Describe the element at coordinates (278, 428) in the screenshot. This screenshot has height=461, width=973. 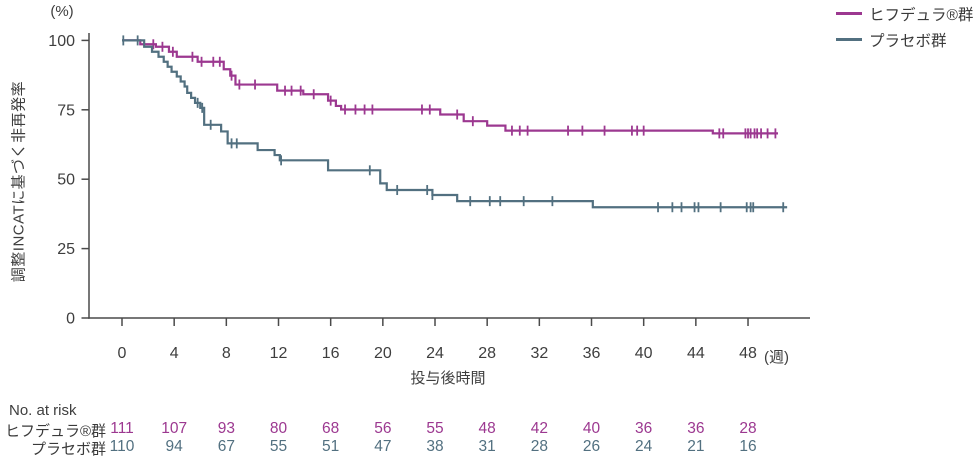
I see `risk-value: 80` at that location.